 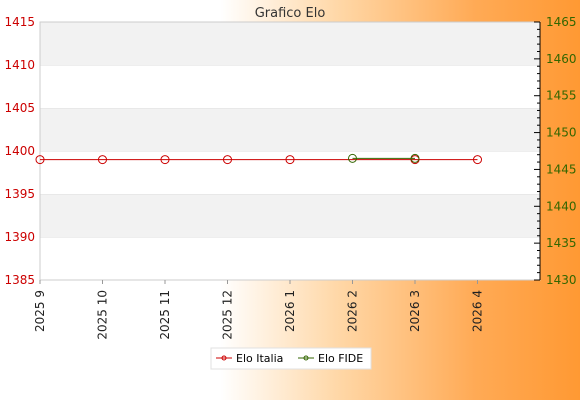 What do you see at coordinates (415, 311) in the screenshot?
I see `x-tick-label: 2026 3` at bounding box center [415, 311].